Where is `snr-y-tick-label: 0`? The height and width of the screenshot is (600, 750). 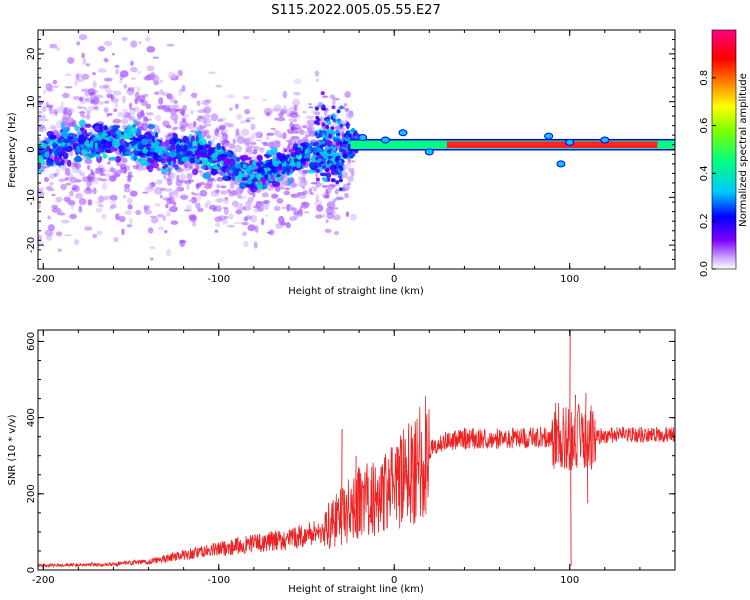
snr-y-tick-label: 0 is located at coordinates (31, 570).